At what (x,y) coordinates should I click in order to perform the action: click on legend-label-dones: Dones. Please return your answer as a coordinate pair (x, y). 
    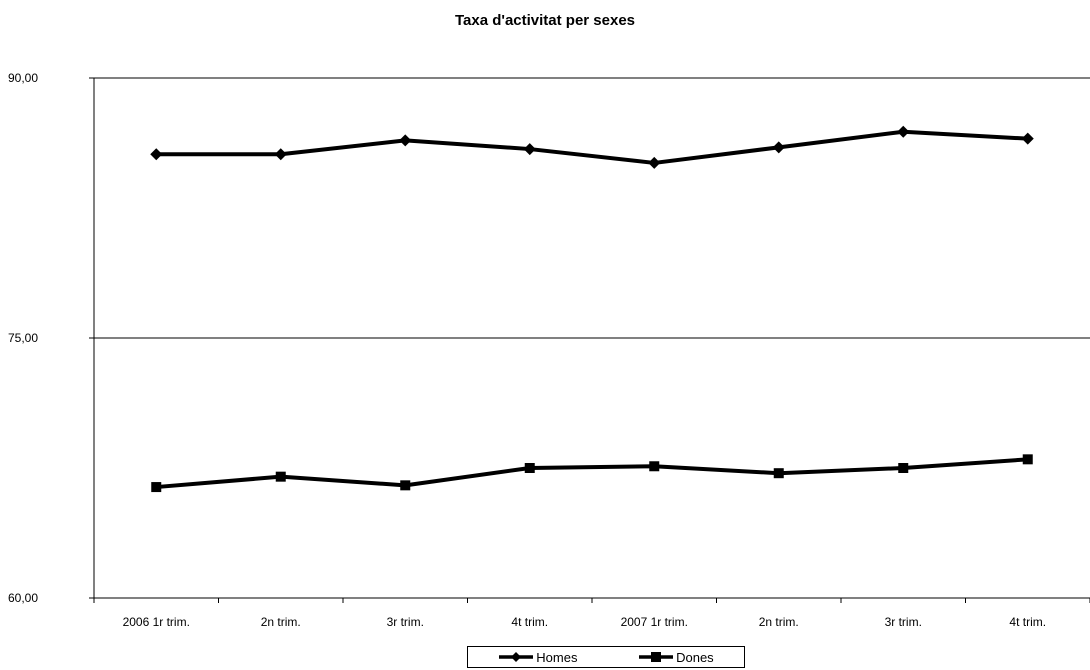
    Looking at the image, I should click on (695, 657).